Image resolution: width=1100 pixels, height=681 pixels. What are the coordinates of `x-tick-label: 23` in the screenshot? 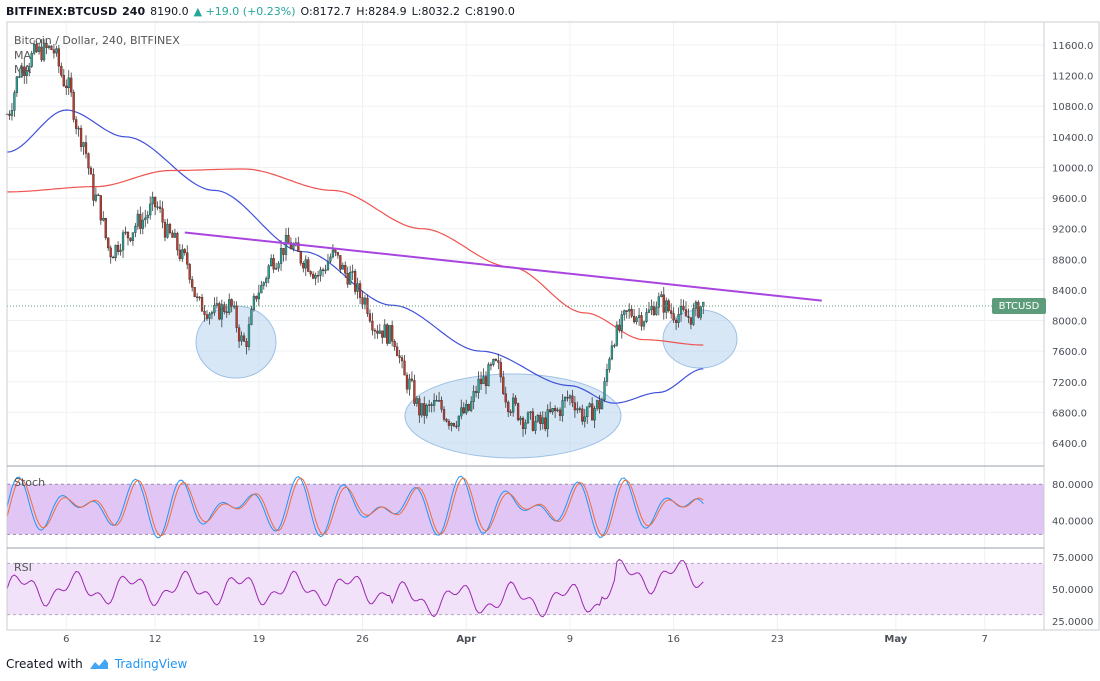 It's located at (777, 639).